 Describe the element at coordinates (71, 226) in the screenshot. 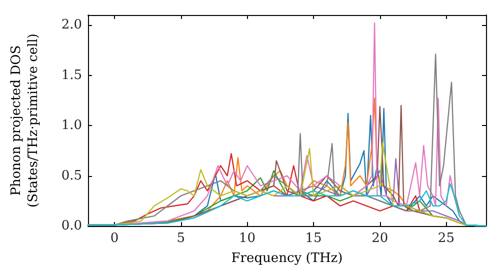

I see `y-tick-label: 0.0` at that location.